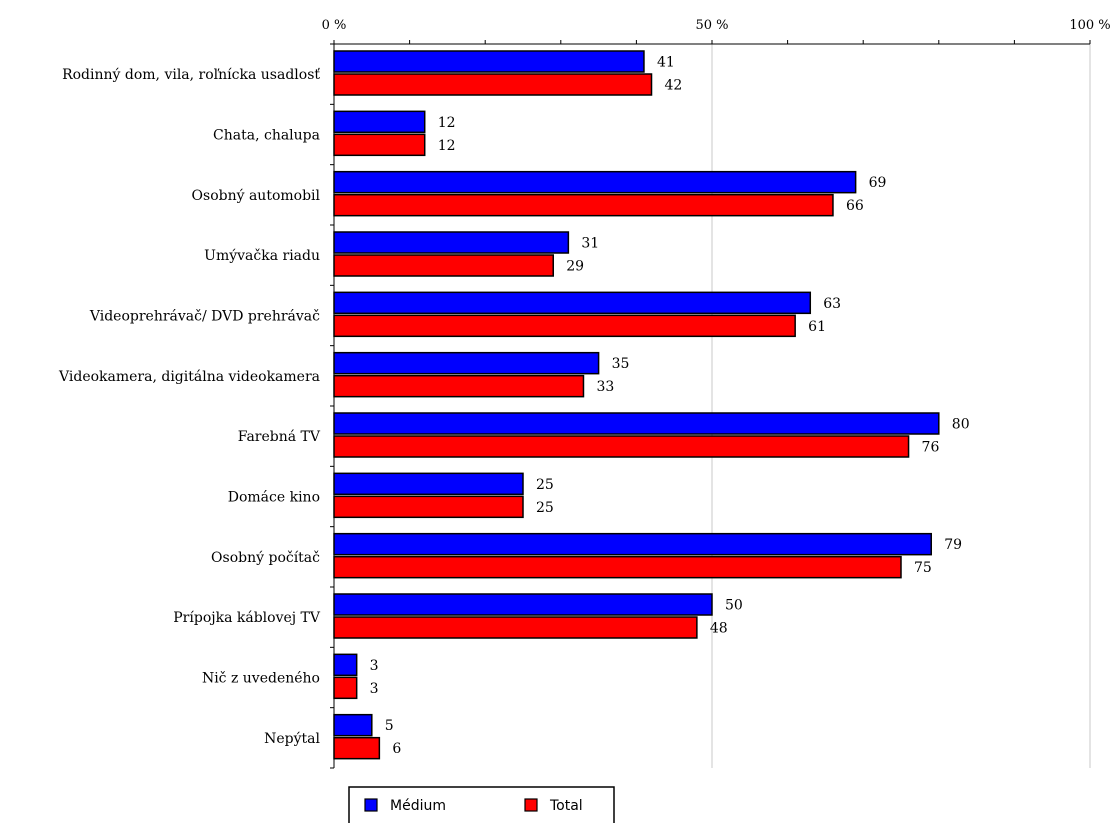 Image resolution: width=1113 pixels, height=823 pixels. What do you see at coordinates (256, 195) in the screenshot?
I see `category-label: Osobný automobil` at bounding box center [256, 195].